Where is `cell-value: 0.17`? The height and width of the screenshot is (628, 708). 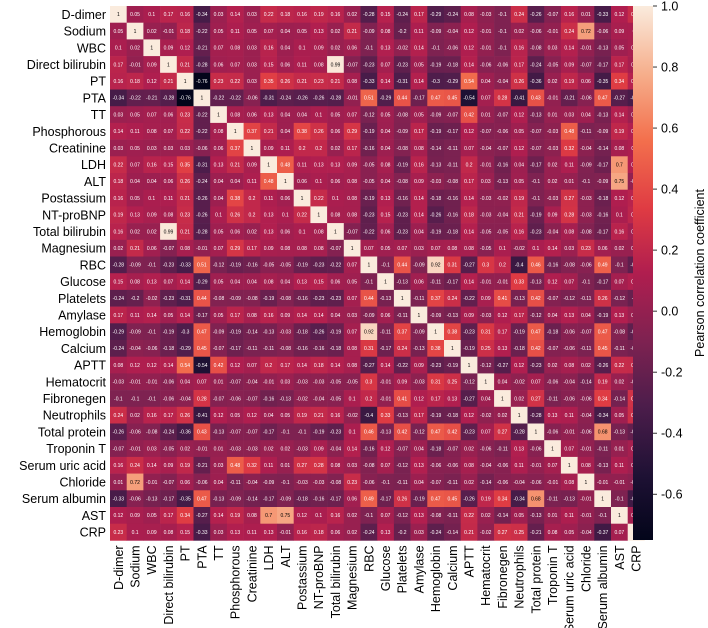 cell-value: 0.17 is located at coordinates (169, 416).